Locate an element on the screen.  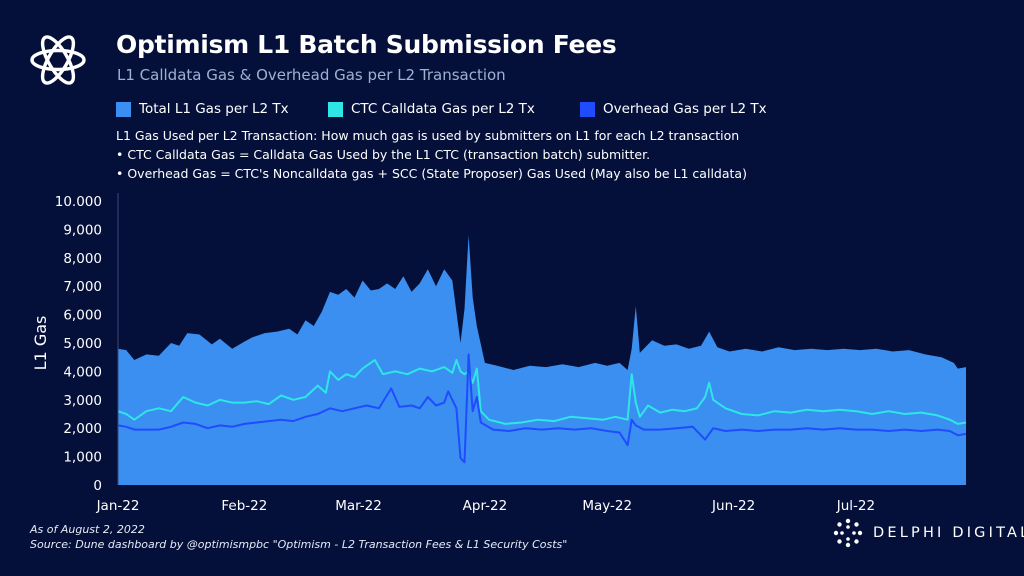
x-tick-label: Jan-22 is located at coordinates (118, 506).